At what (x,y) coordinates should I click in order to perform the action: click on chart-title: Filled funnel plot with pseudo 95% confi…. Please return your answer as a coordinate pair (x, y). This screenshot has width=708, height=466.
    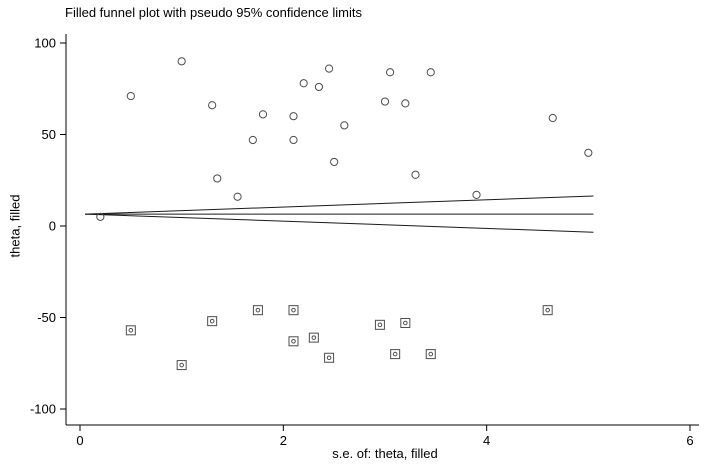
    Looking at the image, I should click on (214, 12).